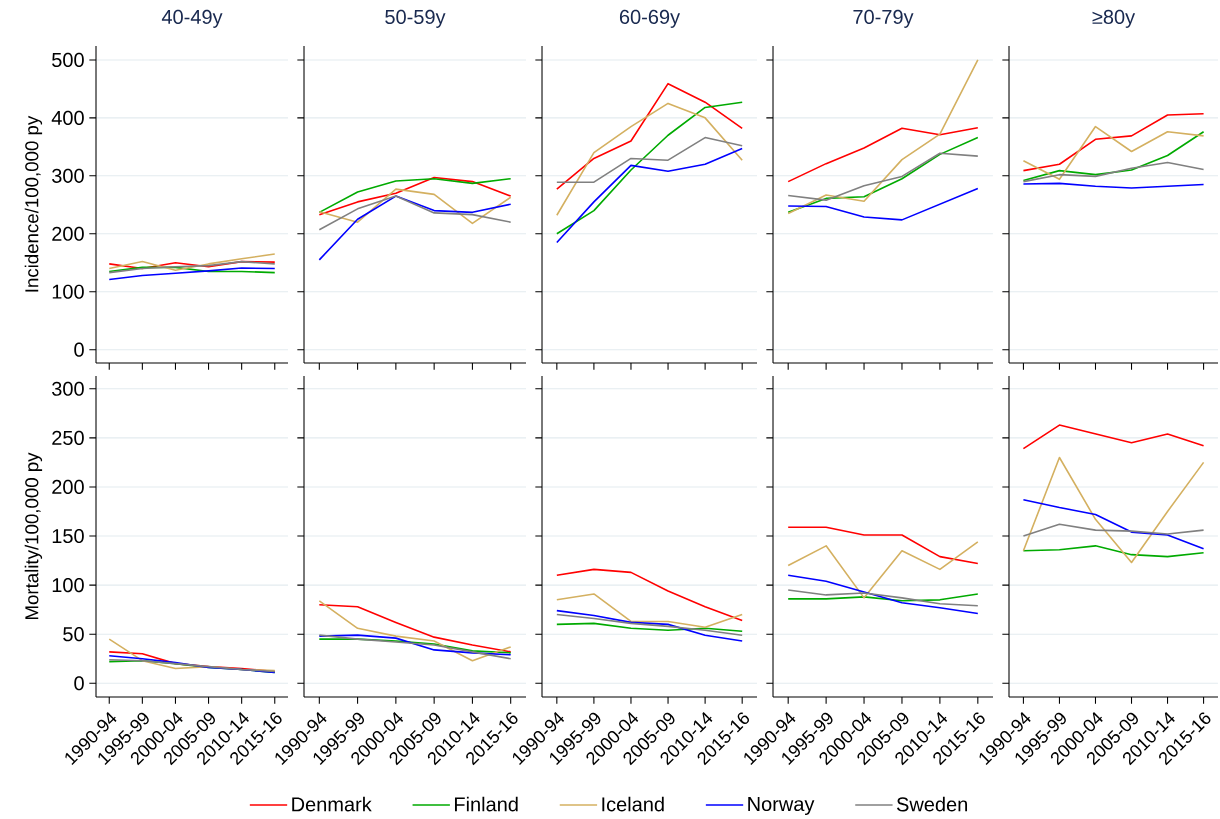 The height and width of the screenshot is (819, 1220). Describe the element at coordinates (332, 804) in the screenshot. I see `legend-label: Denmark` at that location.